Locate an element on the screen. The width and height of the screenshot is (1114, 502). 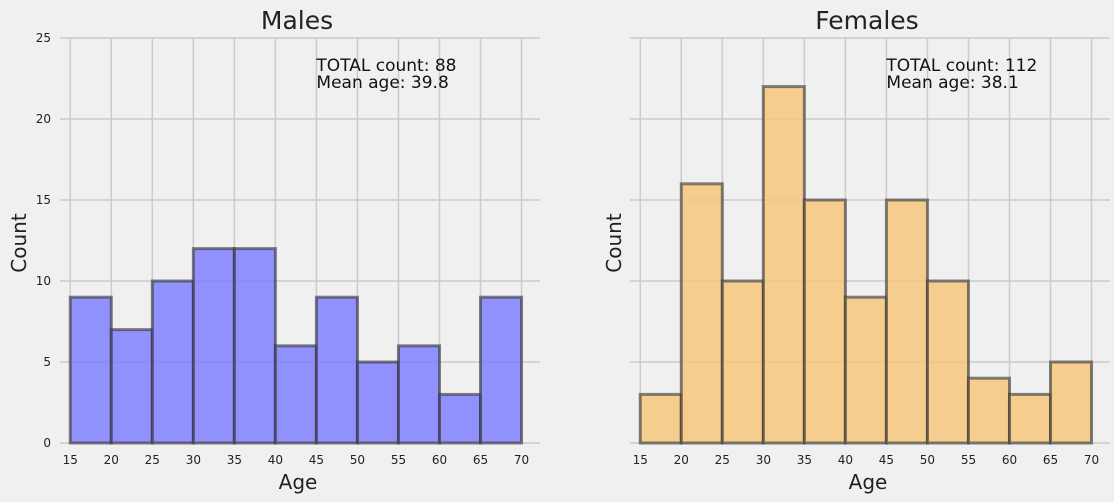
total-count-annotation: TOTAL count: 88 is located at coordinates (385, 66).